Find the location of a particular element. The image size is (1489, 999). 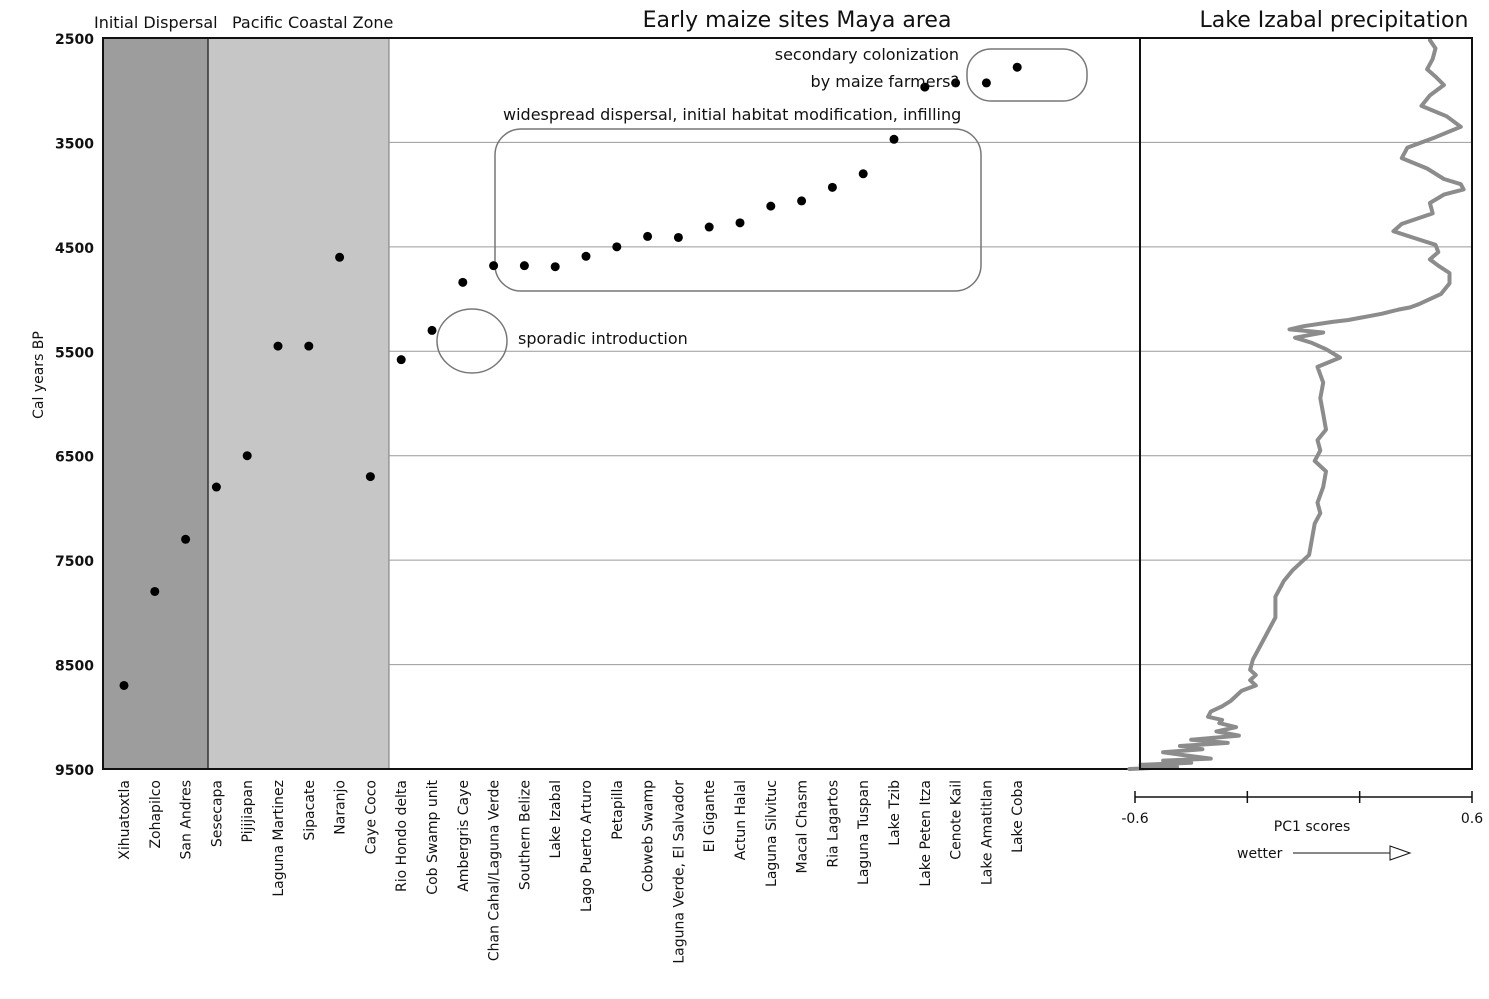

y-tick-label: 3500 is located at coordinates (74, 144).